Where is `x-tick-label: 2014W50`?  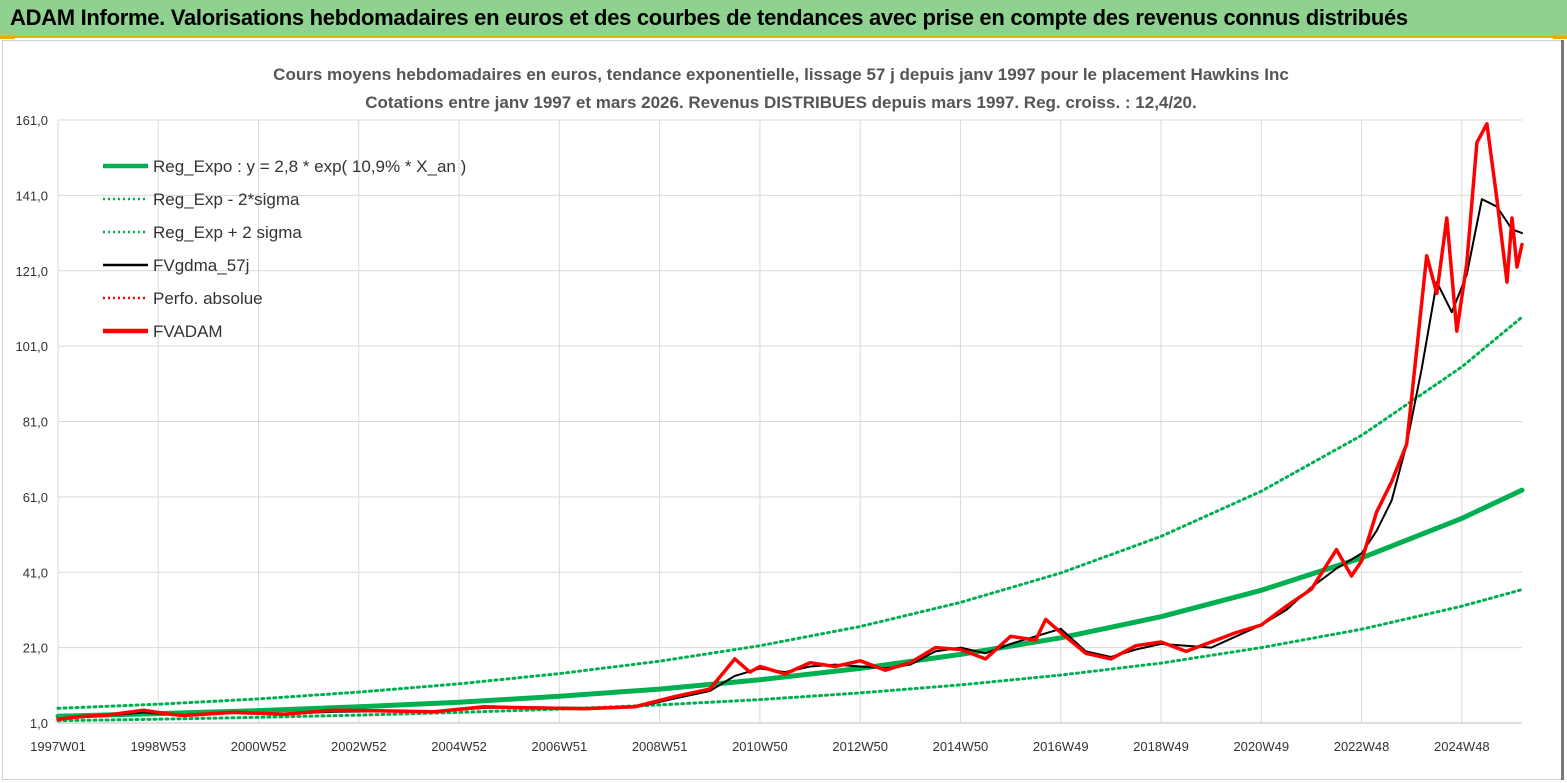
x-tick-label: 2014W50 is located at coordinates (961, 746).